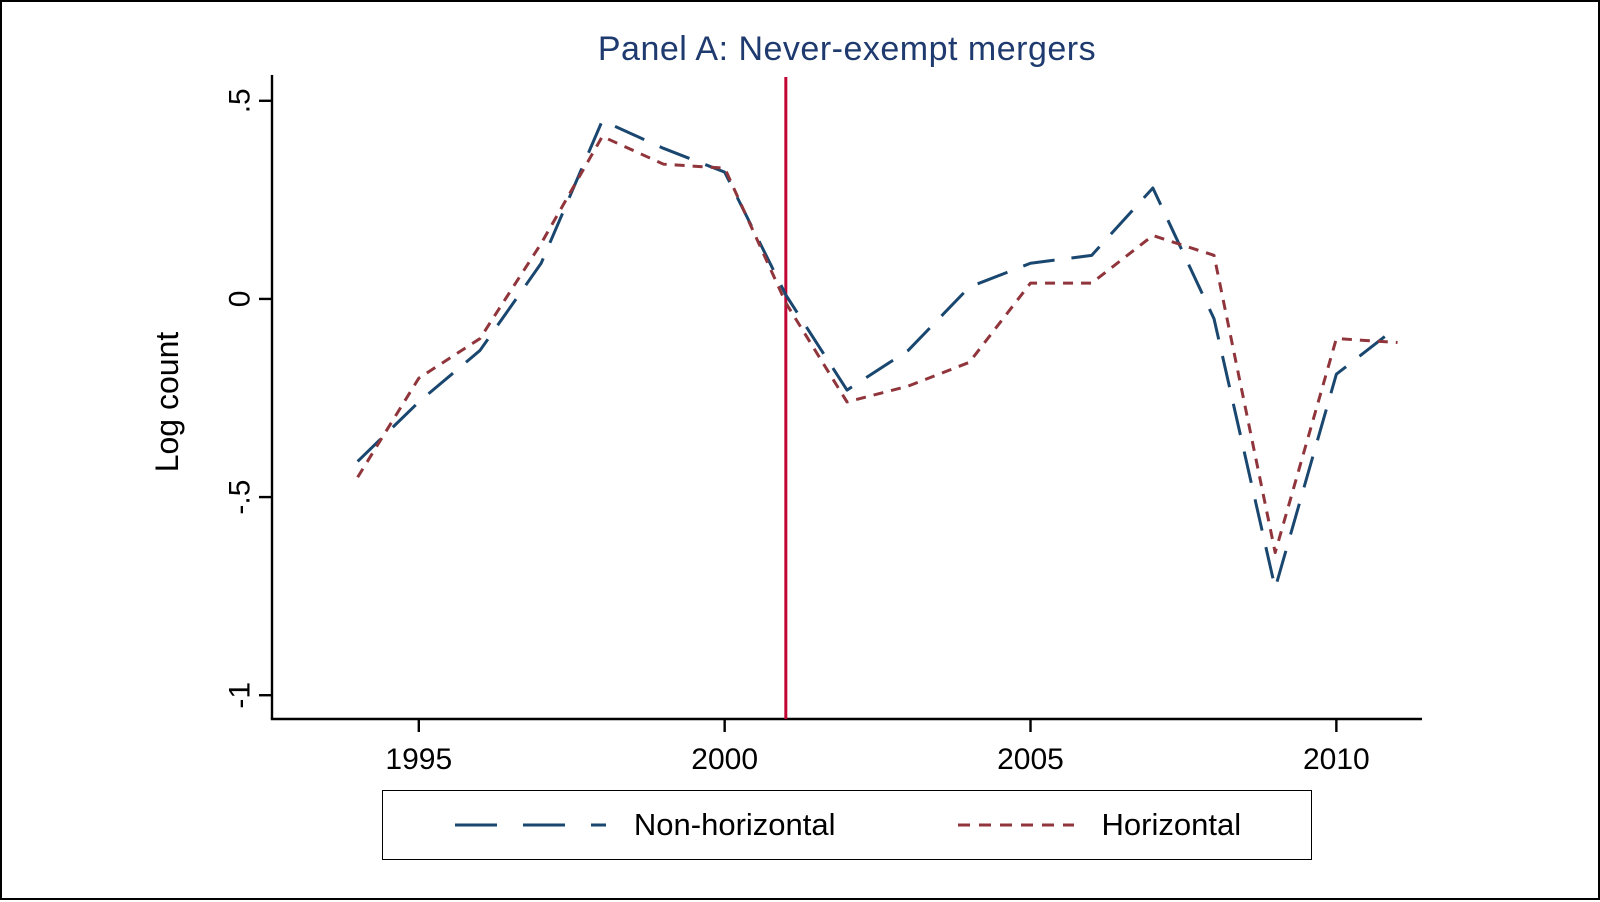 The image size is (1600, 902). Describe the element at coordinates (418, 759) in the screenshot. I see `x-tick-label: 1995` at that location.